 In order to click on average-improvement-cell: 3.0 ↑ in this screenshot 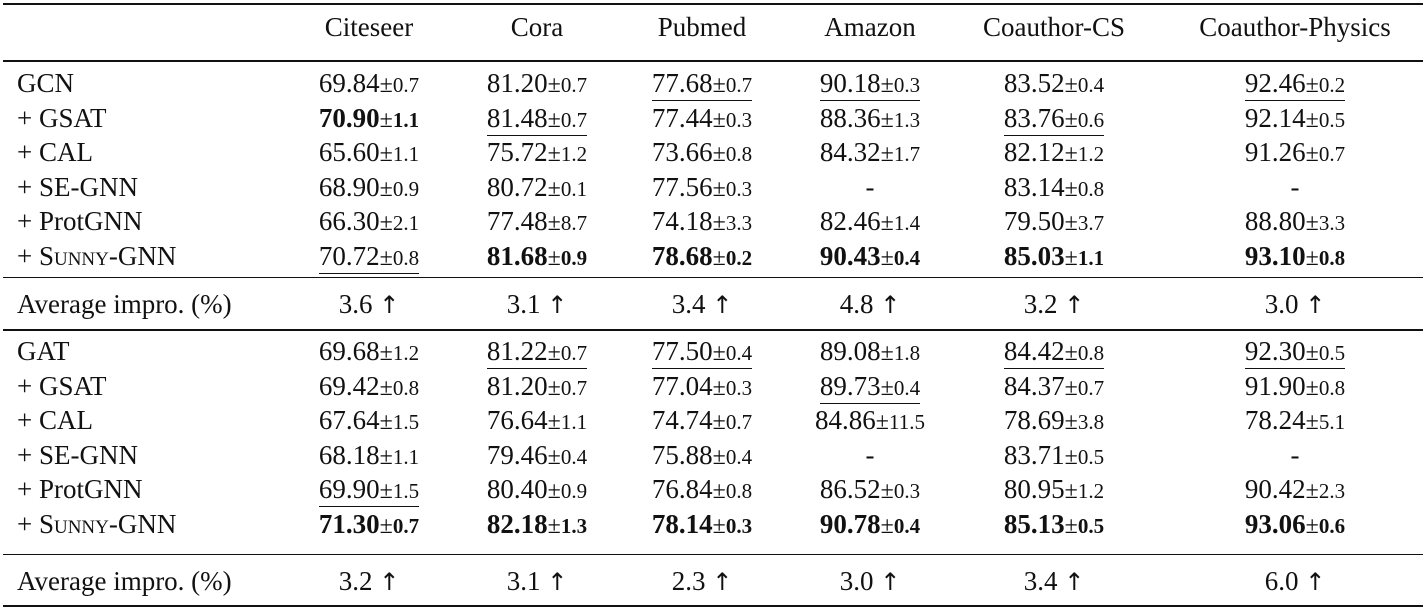, I will do `click(1295, 304)`.